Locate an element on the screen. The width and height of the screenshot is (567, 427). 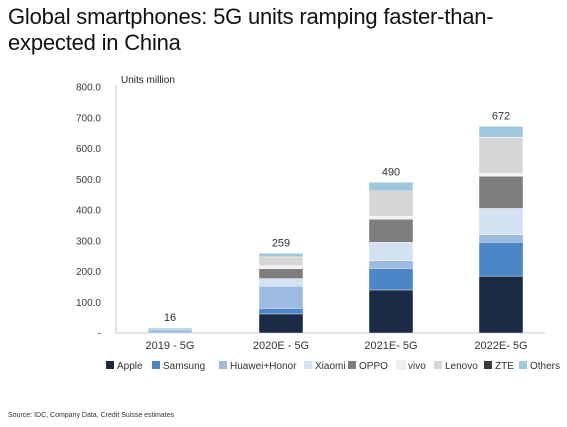
x-tick-label: 2019 - 5G is located at coordinates (170, 346).